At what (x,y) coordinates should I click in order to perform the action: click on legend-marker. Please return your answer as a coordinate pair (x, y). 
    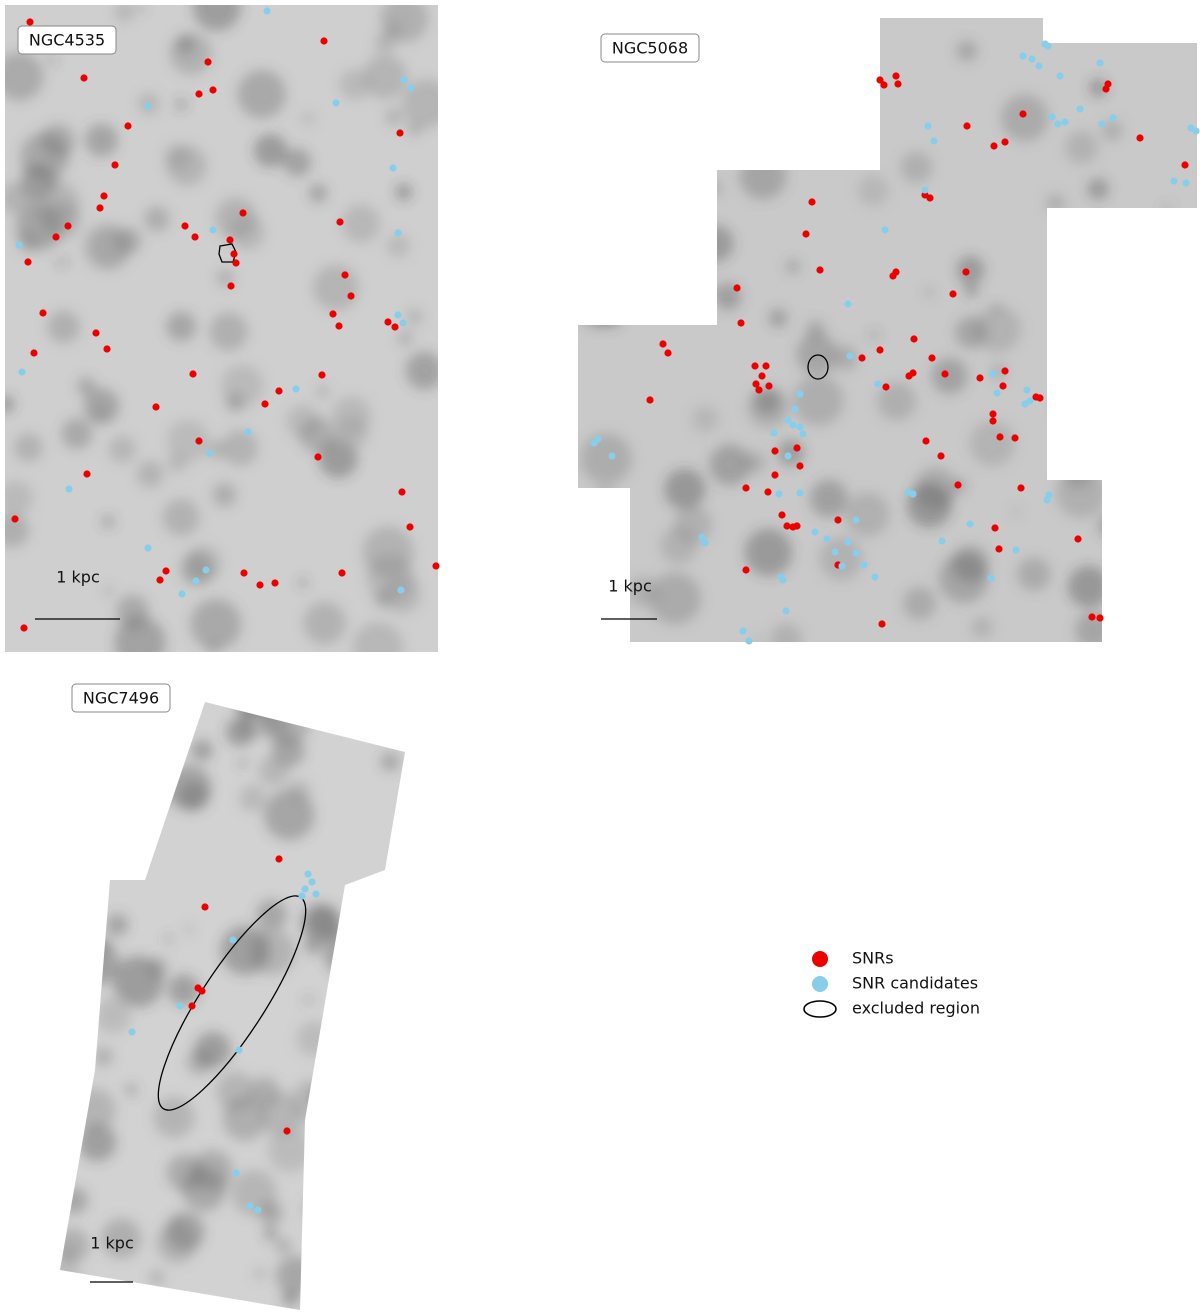
    Looking at the image, I should click on (820, 984).